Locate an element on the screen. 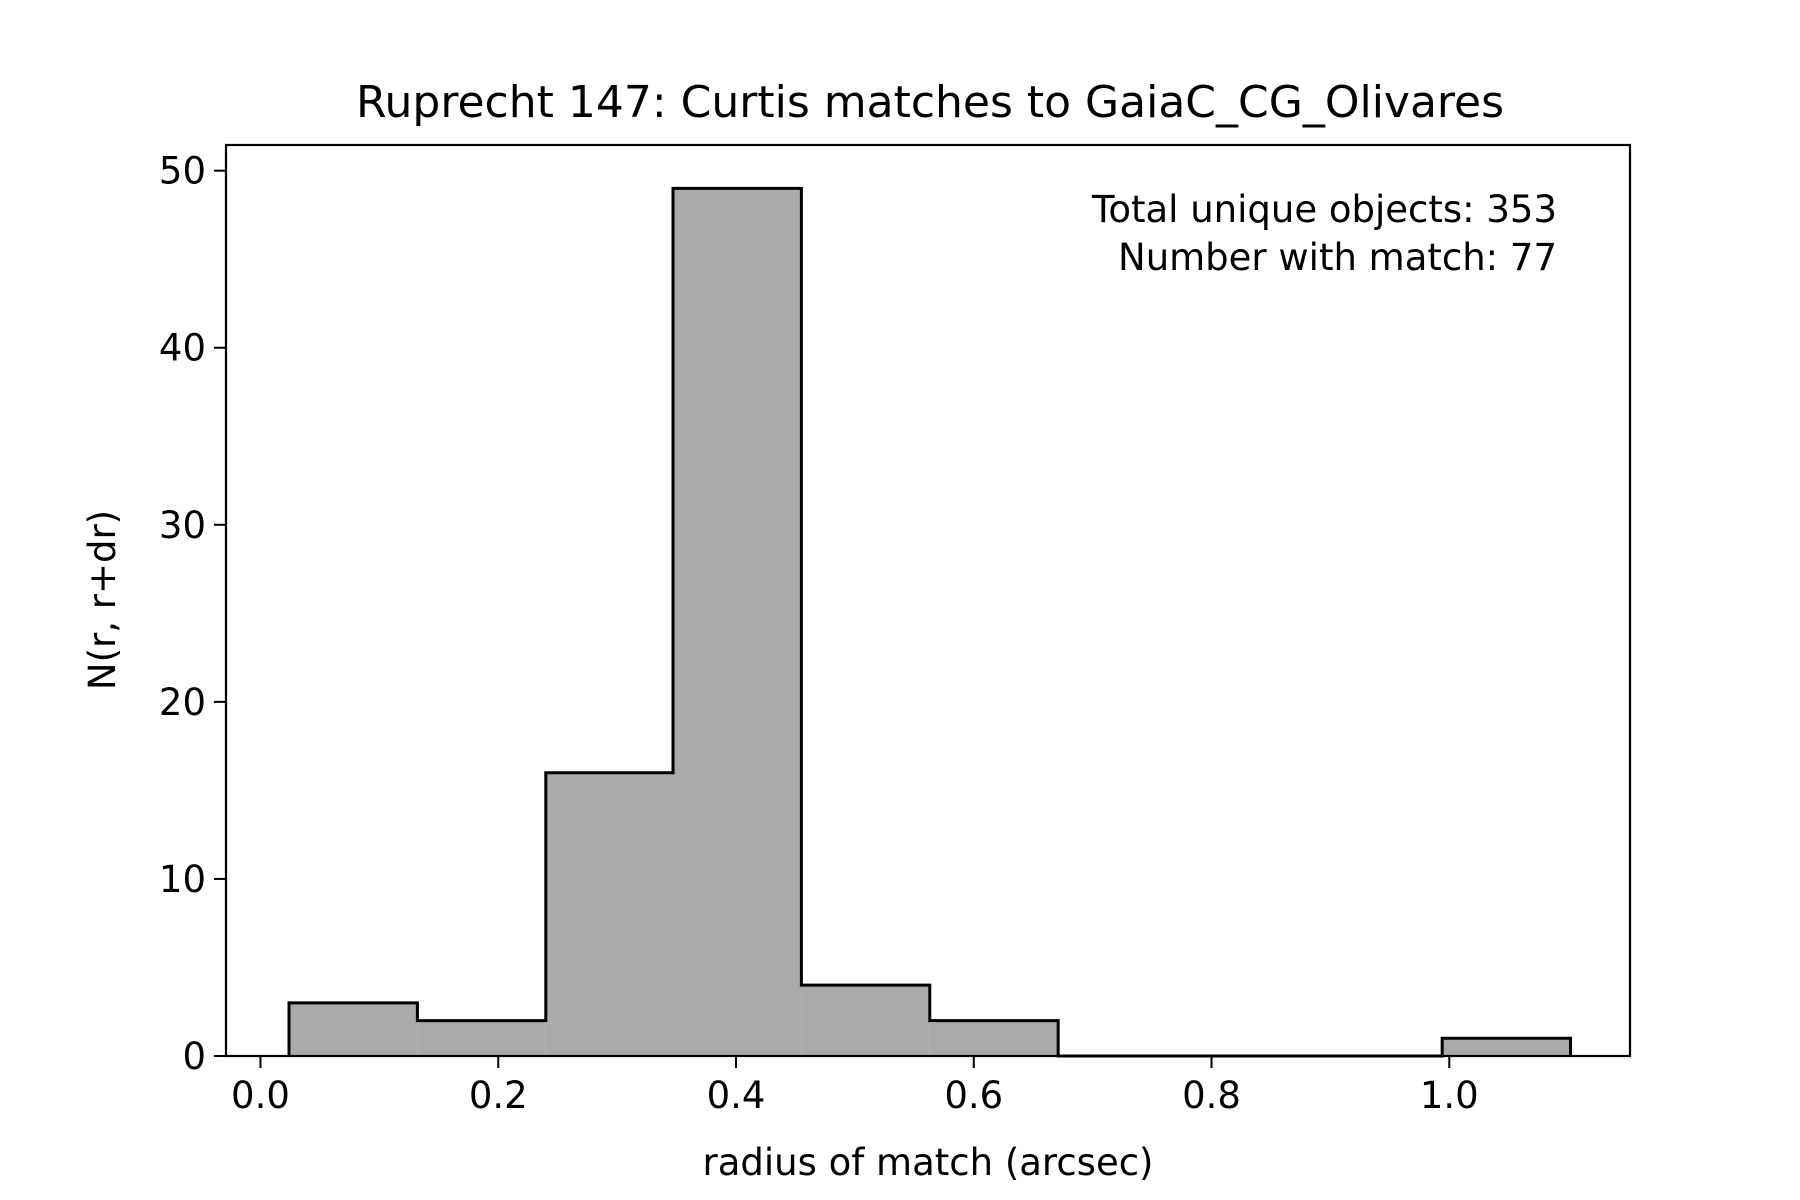 The width and height of the screenshot is (1800, 1200). x-tick-label: 0.2 is located at coordinates (498, 1095).